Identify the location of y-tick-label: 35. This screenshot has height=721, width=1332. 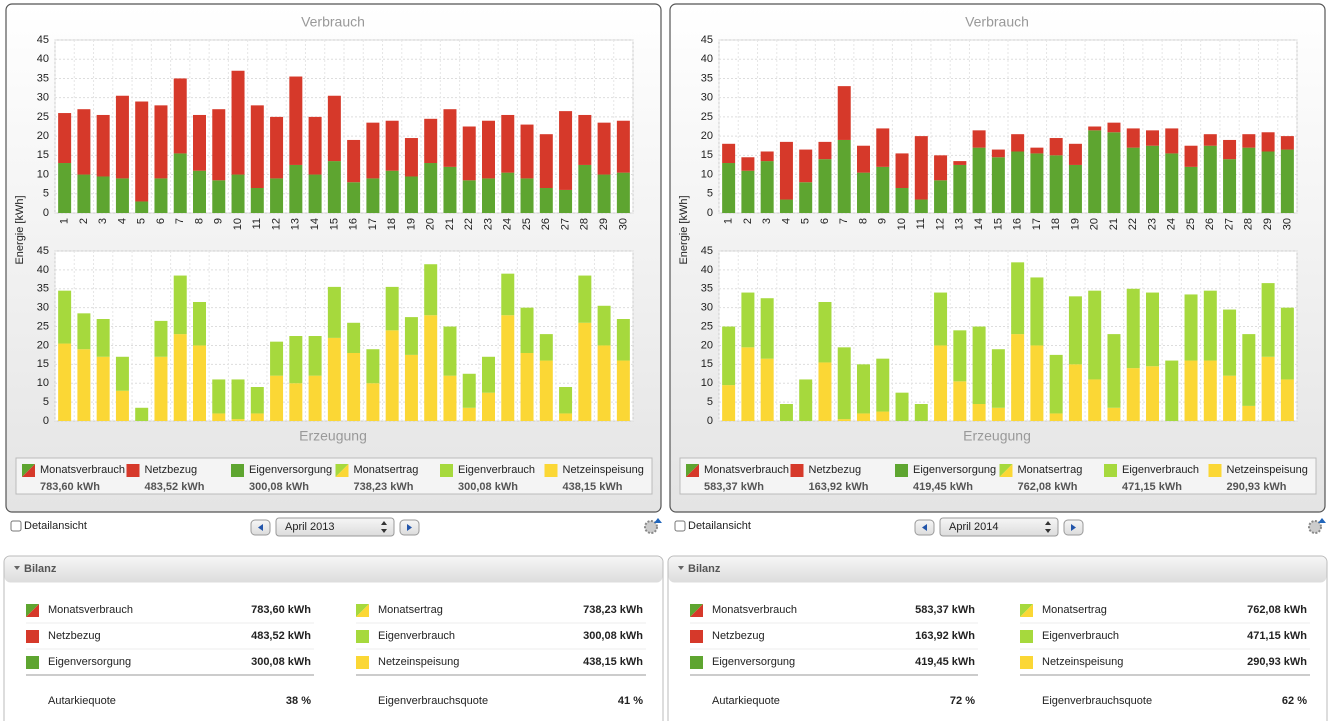
(707, 78).